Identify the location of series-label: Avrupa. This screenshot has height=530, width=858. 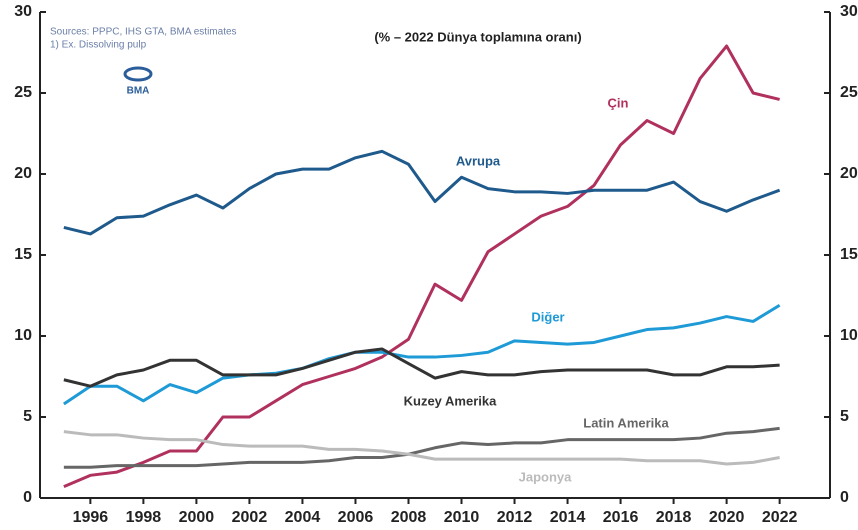
(478, 160).